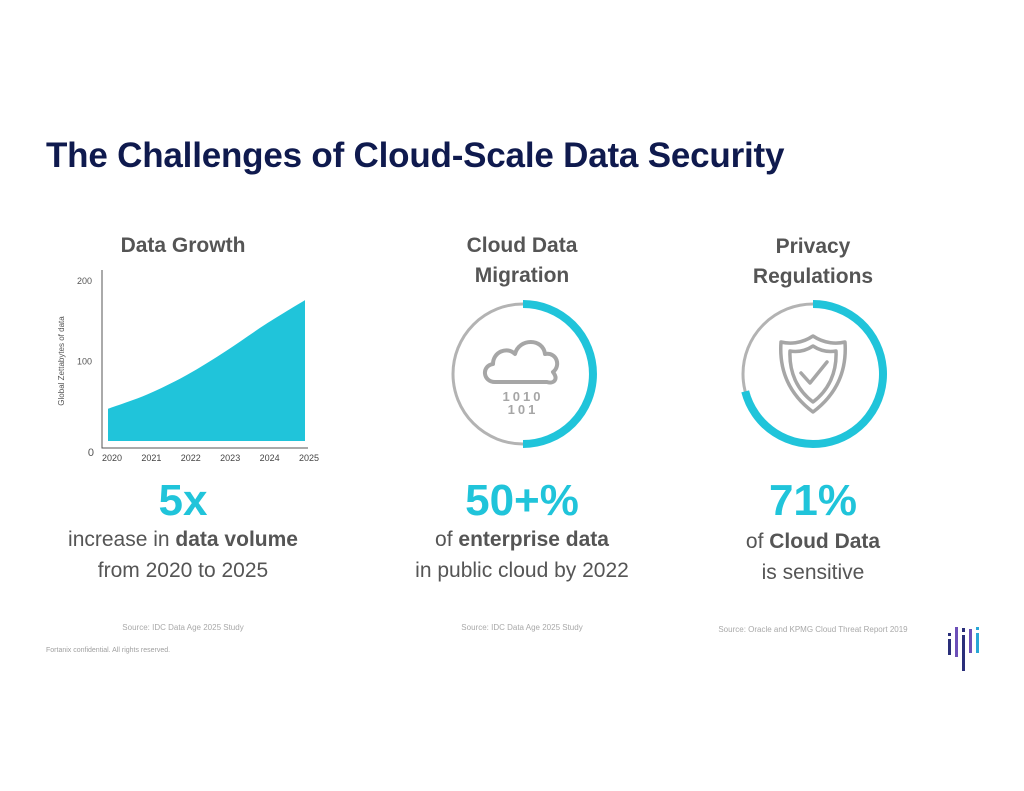  Describe the element at coordinates (309, 458) in the screenshot. I see `x-tick-label: 2025` at that location.